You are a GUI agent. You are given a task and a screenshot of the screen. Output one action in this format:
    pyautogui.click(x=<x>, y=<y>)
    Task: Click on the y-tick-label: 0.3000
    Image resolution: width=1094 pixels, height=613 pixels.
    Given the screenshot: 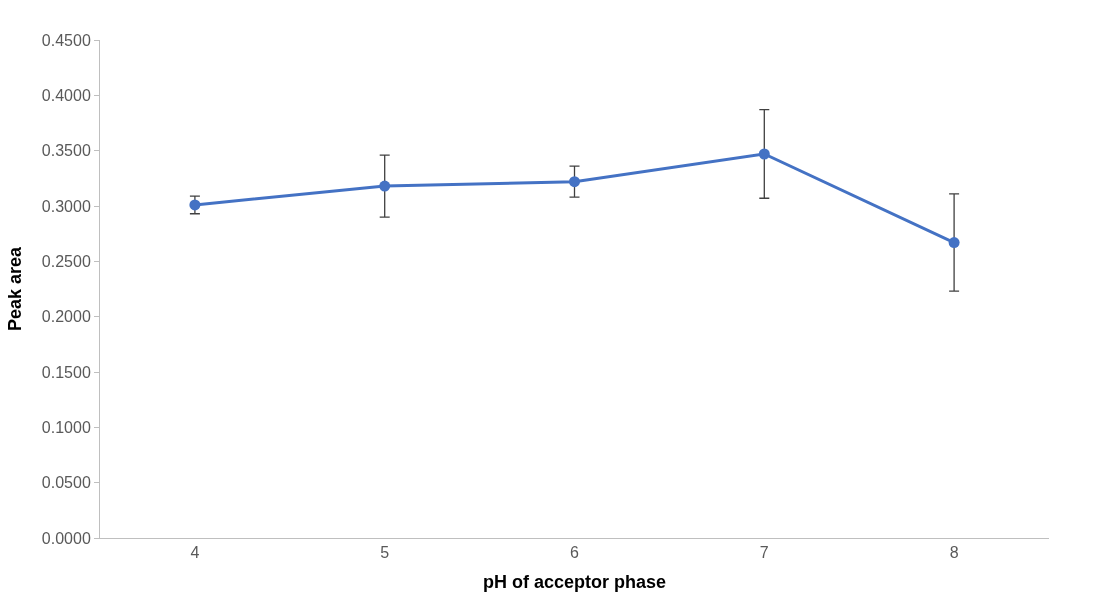 What is the action you would take?
    pyautogui.click(x=66, y=206)
    